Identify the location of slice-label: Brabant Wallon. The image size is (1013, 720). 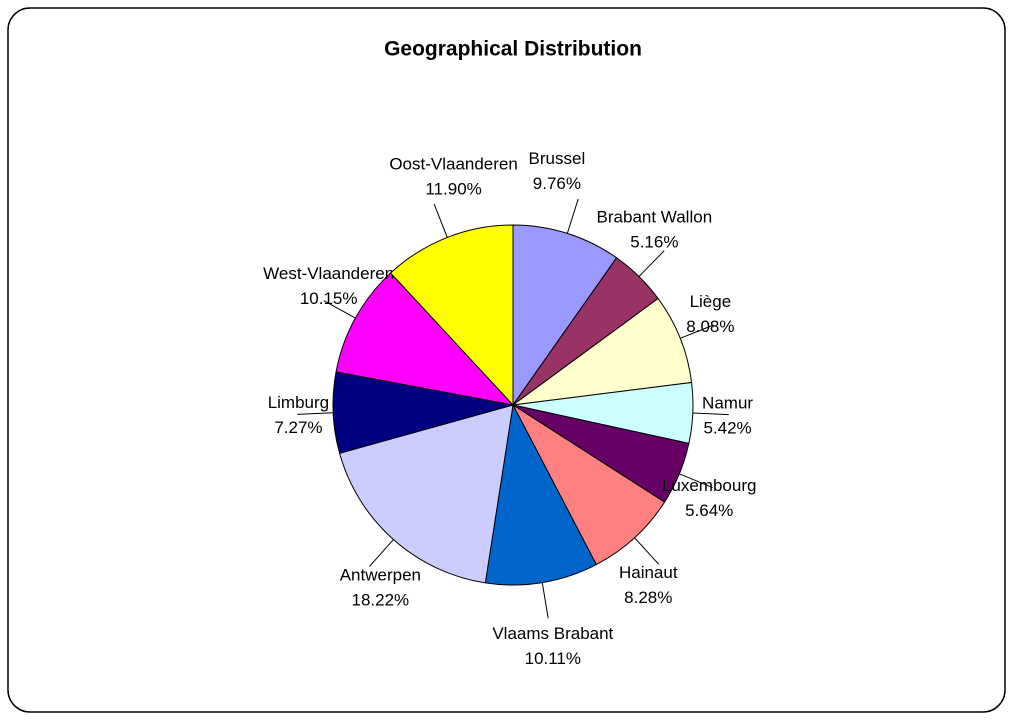
(655, 217).